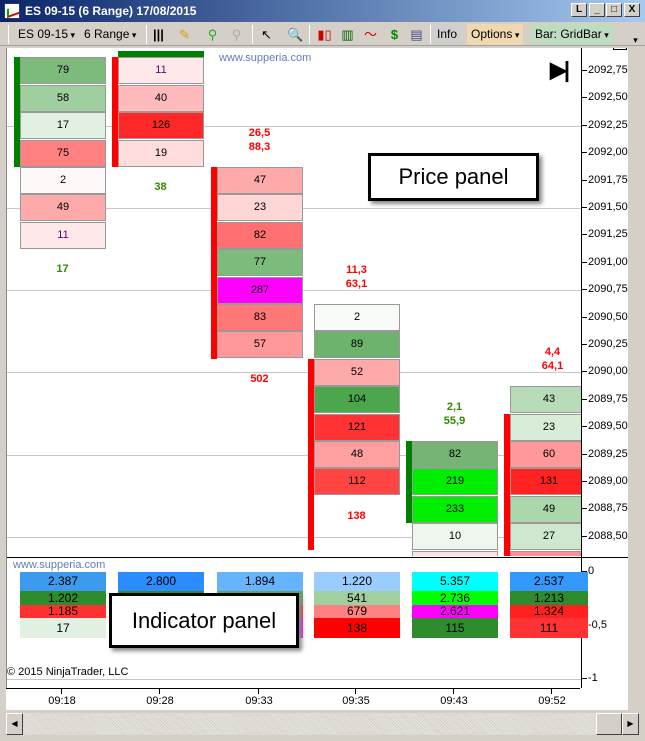 The image size is (645, 741). Describe the element at coordinates (357, 454) in the screenshot. I see `volume-cell: 48` at that location.